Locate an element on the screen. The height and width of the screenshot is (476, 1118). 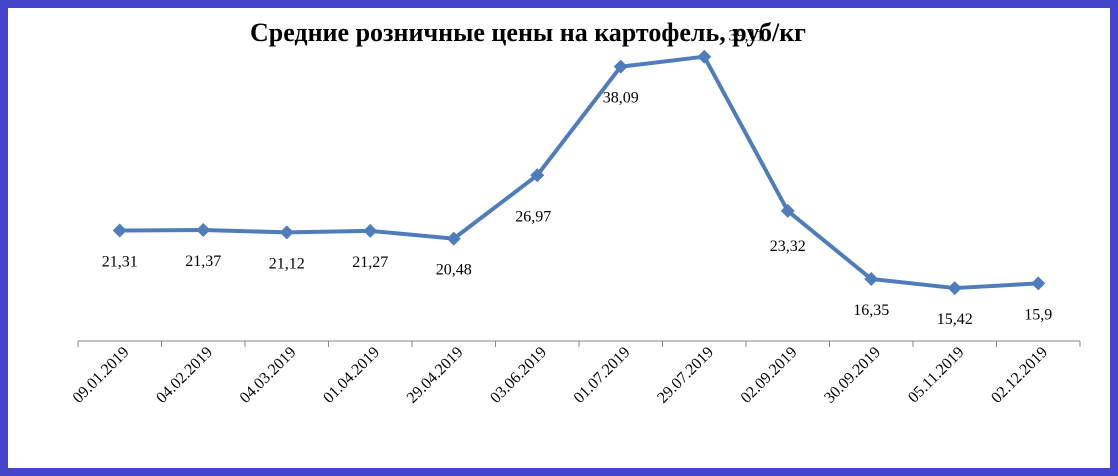
data-label: 20,48 is located at coordinates (454, 270).